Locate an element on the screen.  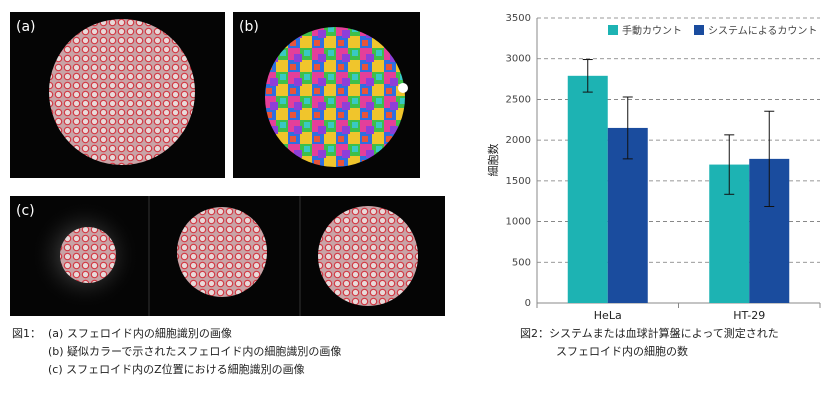
panel-label: (a) is located at coordinates (26, 27).